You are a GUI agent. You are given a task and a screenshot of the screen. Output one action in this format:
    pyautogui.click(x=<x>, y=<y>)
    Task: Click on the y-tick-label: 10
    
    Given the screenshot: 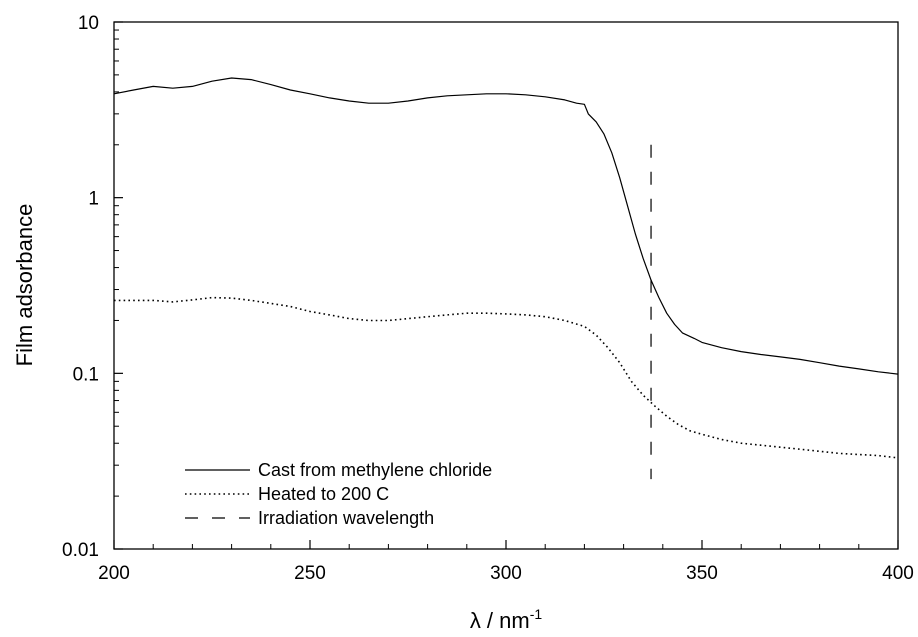 What is the action you would take?
    pyautogui.click(x=88, y=23)
    